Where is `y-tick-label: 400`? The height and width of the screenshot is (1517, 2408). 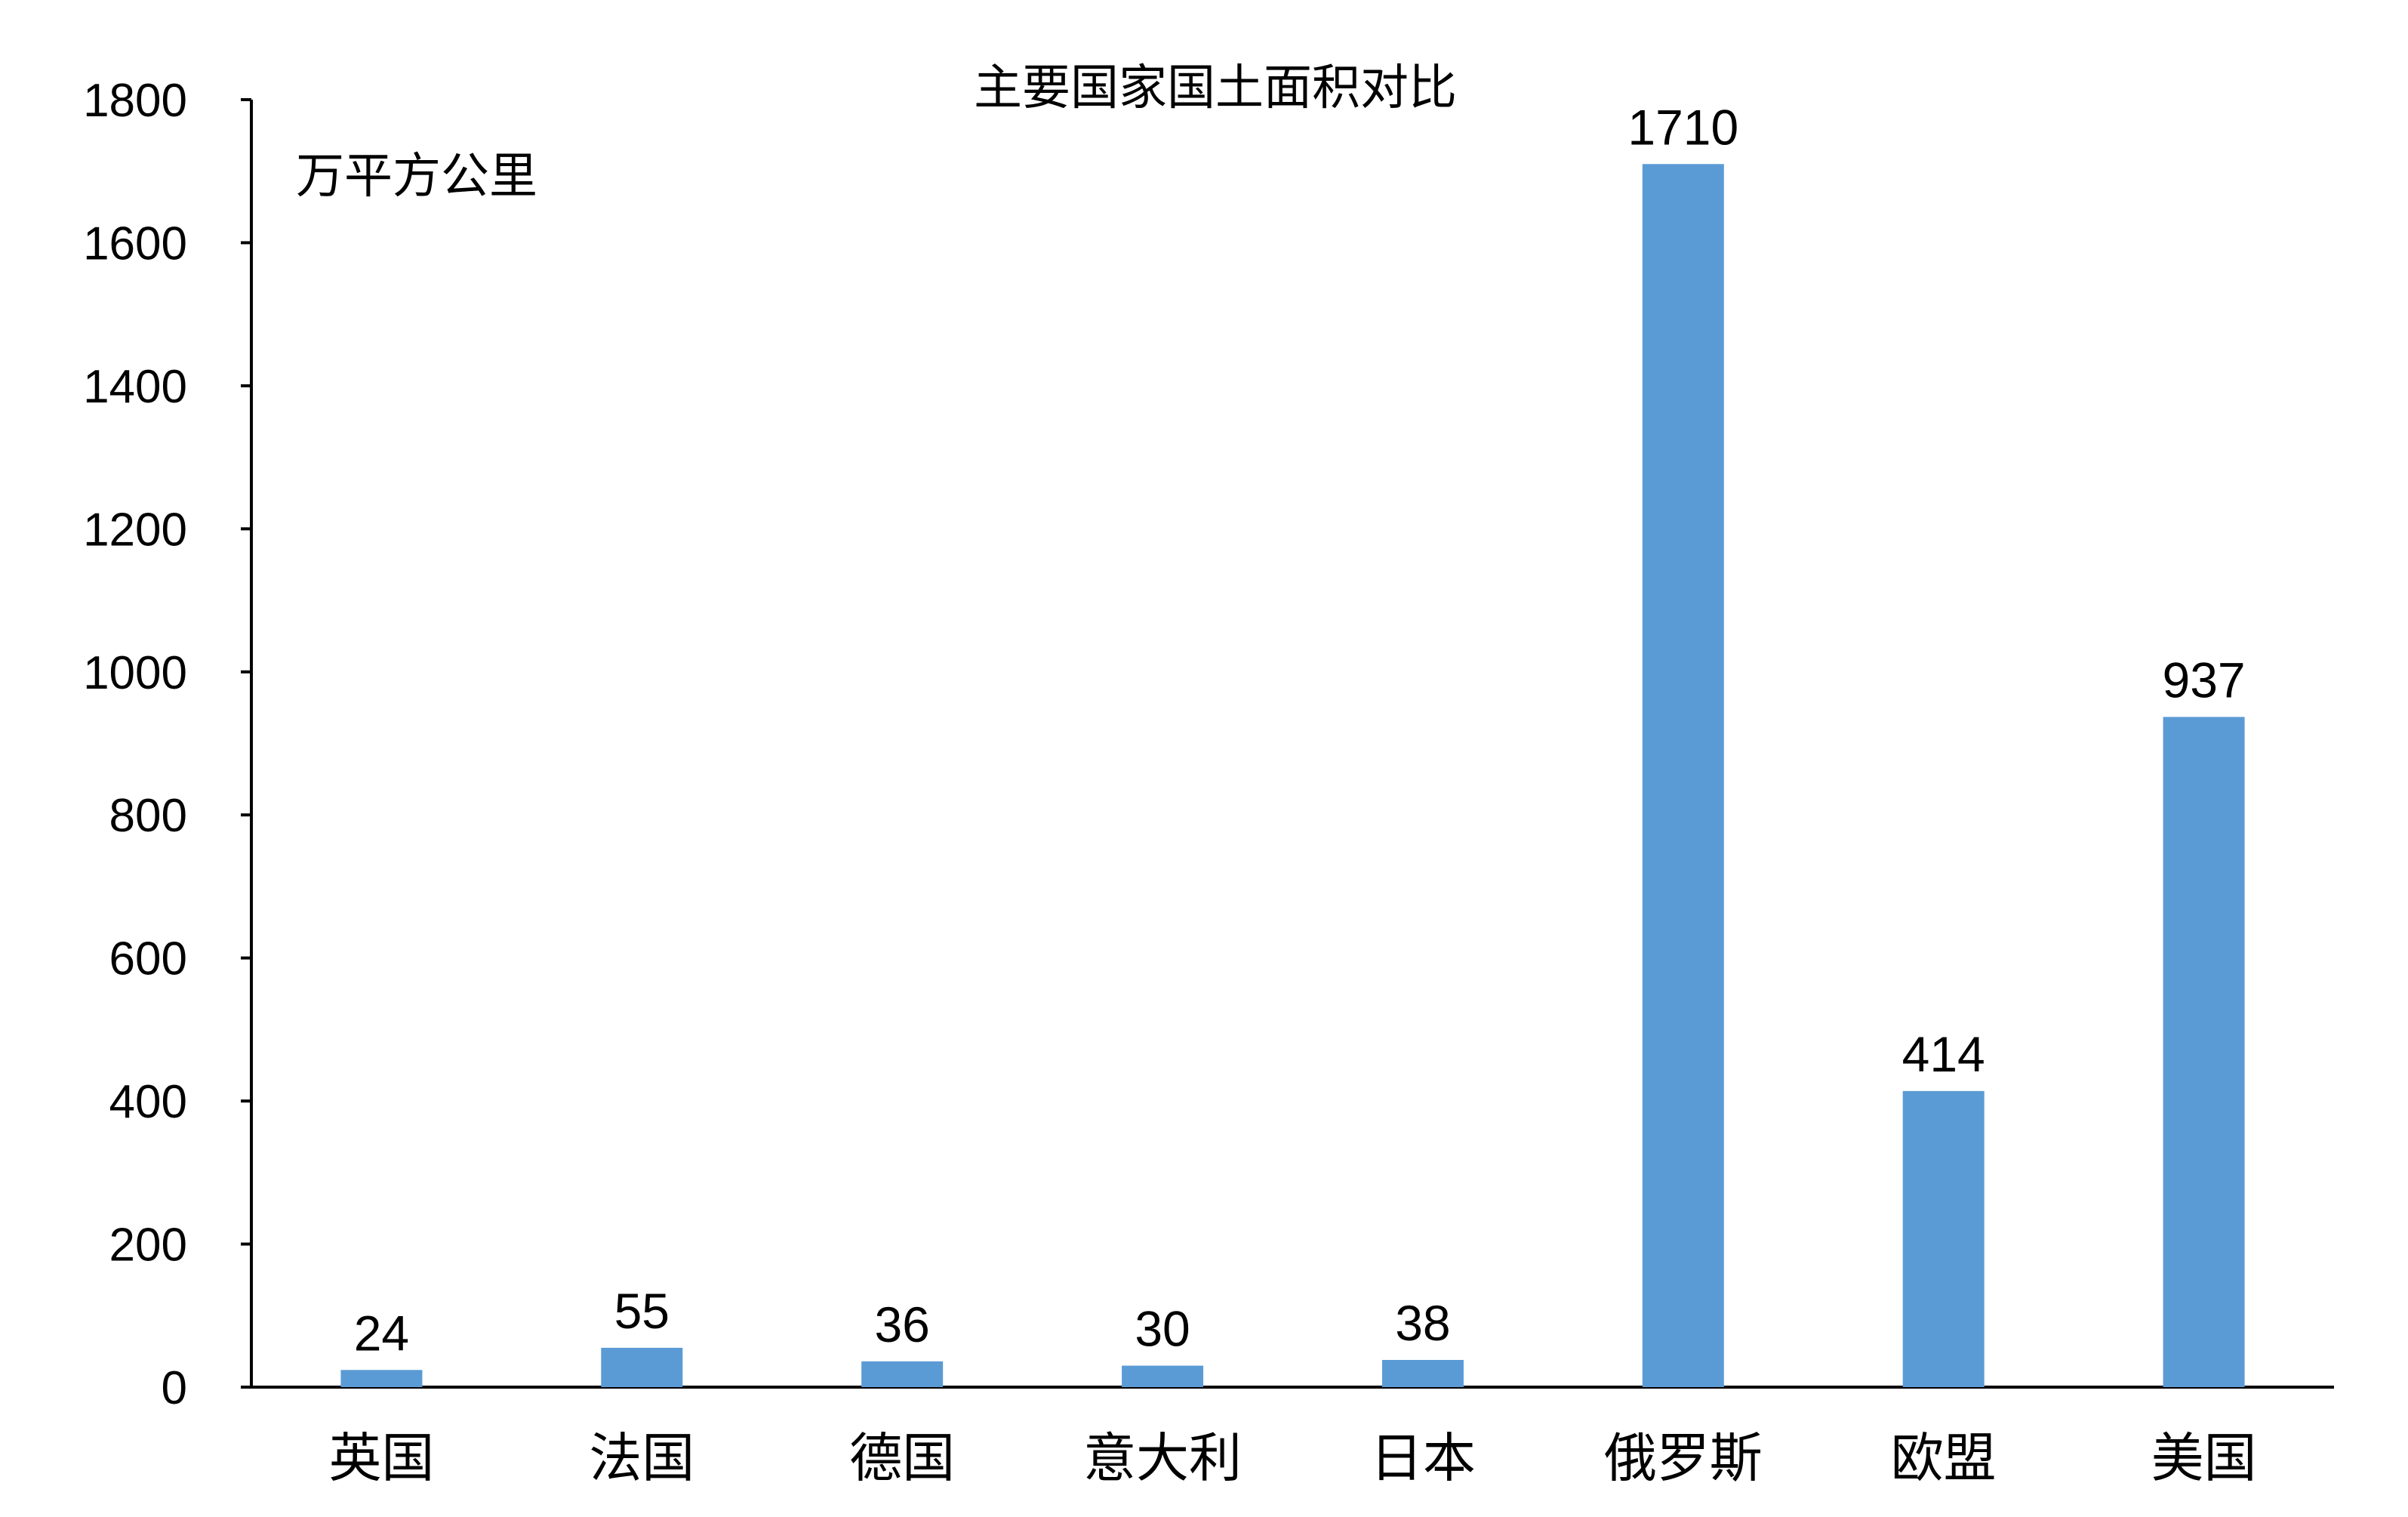 y-tick-label: 400 is located at coordinates (148, 1102).